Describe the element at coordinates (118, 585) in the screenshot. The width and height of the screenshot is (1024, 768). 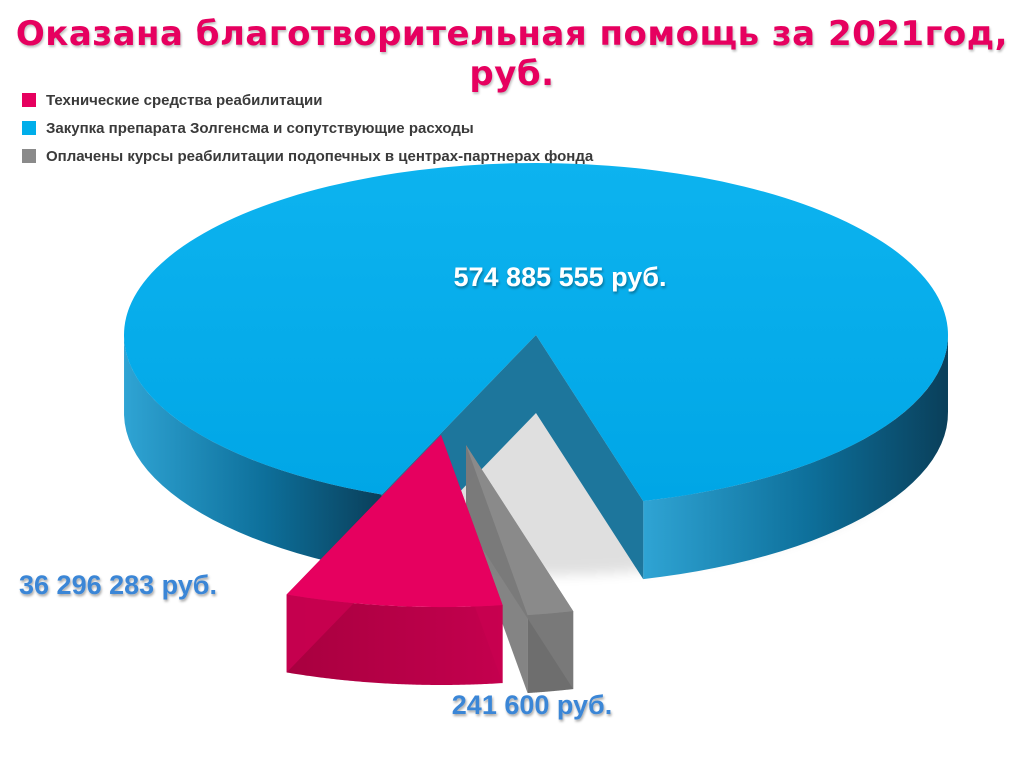
I see `data-label-rehab-equipment: 36 296 283 руб.` at that location.